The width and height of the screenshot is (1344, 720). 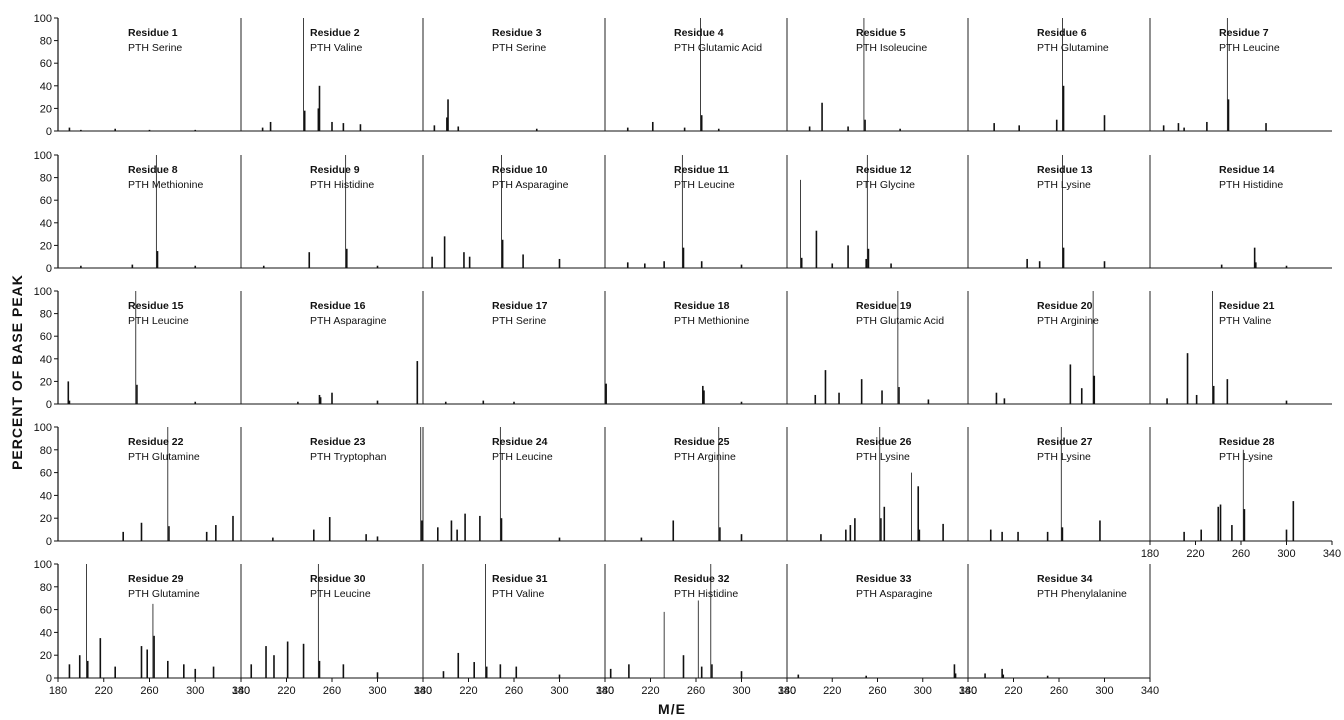 What do you see at coordinates (1059, 75) in the screenshot?
I see `spectrum-panel: Residue 6 PTH Glutamine` at bounding box center [1059, 75].